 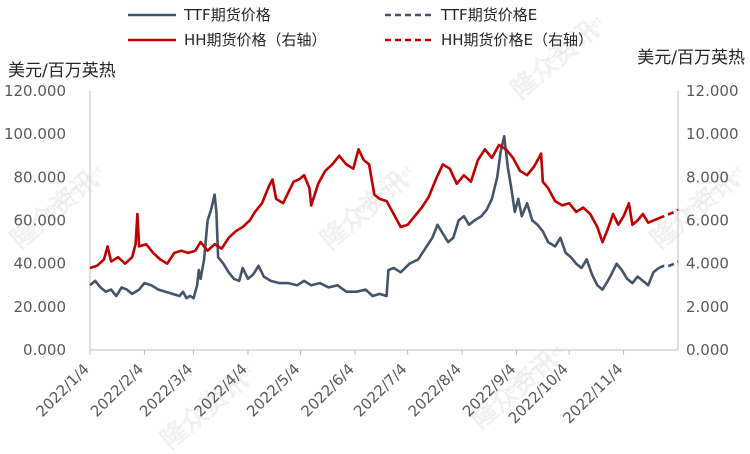 I want to click on right-tick-label: 12.000, so click(x=712, y=91).